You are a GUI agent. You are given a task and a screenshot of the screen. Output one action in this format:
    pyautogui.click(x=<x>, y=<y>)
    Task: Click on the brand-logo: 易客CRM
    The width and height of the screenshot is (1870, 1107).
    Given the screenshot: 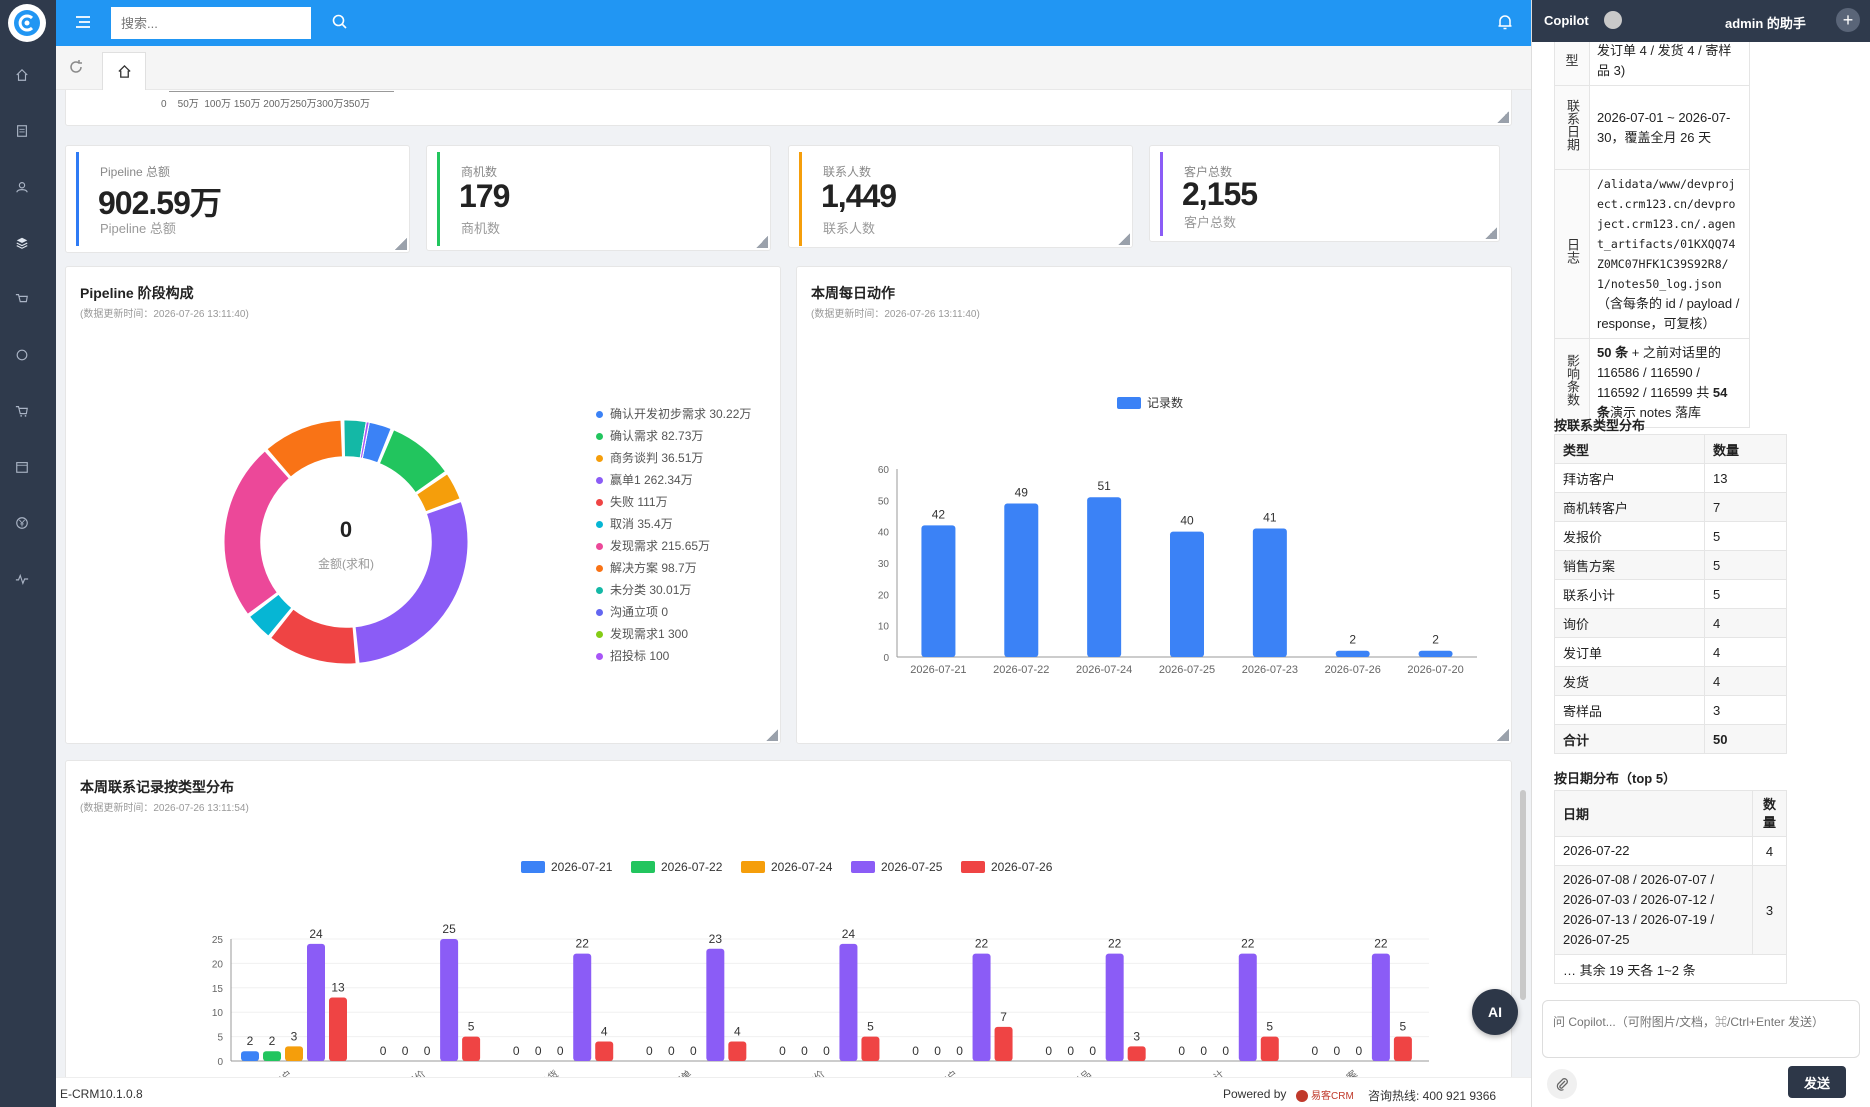 What is the action you would take?
    pyautogui.click(x=1325, y=1095)
    